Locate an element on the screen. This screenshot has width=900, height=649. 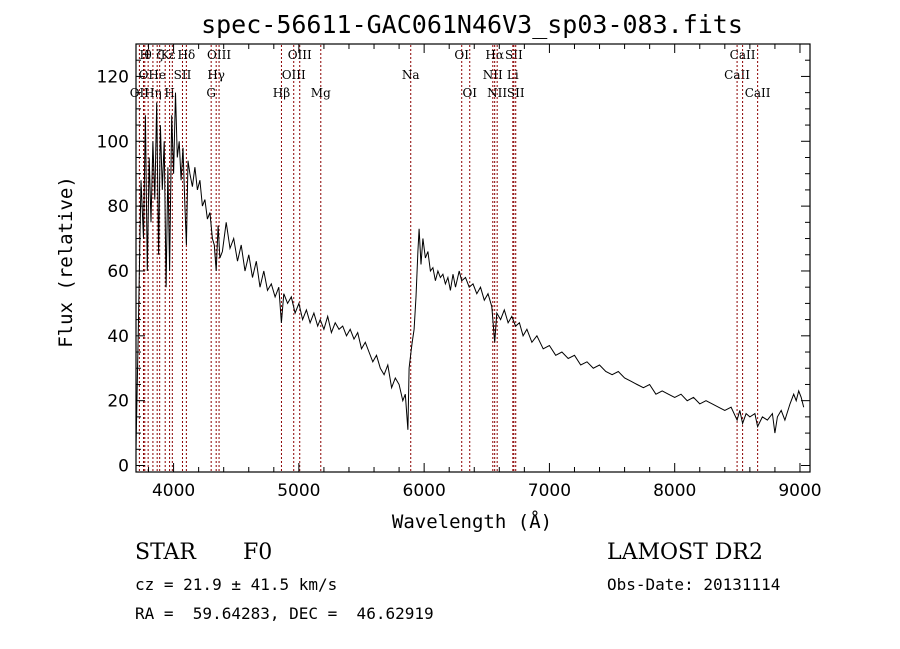
x-tick-label: 7000 is located at coordinates (549, 491).